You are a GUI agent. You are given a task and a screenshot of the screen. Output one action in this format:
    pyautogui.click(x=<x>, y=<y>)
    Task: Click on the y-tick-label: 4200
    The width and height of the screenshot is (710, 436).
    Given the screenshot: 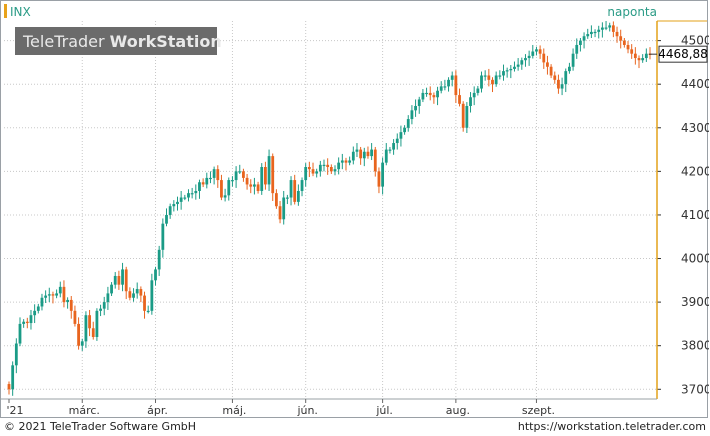 What is the action you would take?
    pyautogui.click(x=695, y=171)
    